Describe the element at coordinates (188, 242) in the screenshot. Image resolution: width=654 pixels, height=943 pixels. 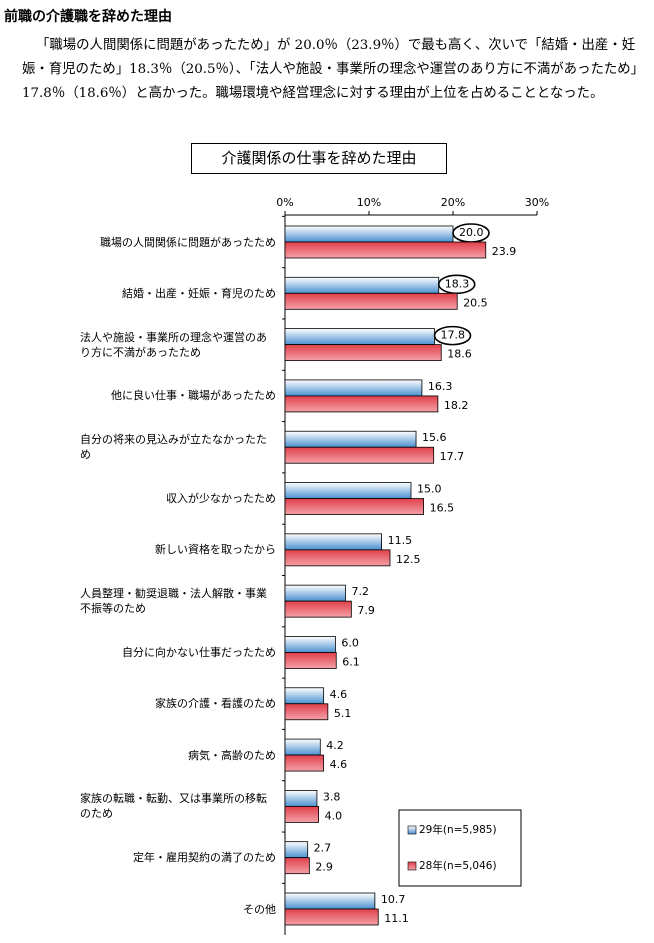
I see `category-label-text: 職場の人間関係に問題があったため` at that location.